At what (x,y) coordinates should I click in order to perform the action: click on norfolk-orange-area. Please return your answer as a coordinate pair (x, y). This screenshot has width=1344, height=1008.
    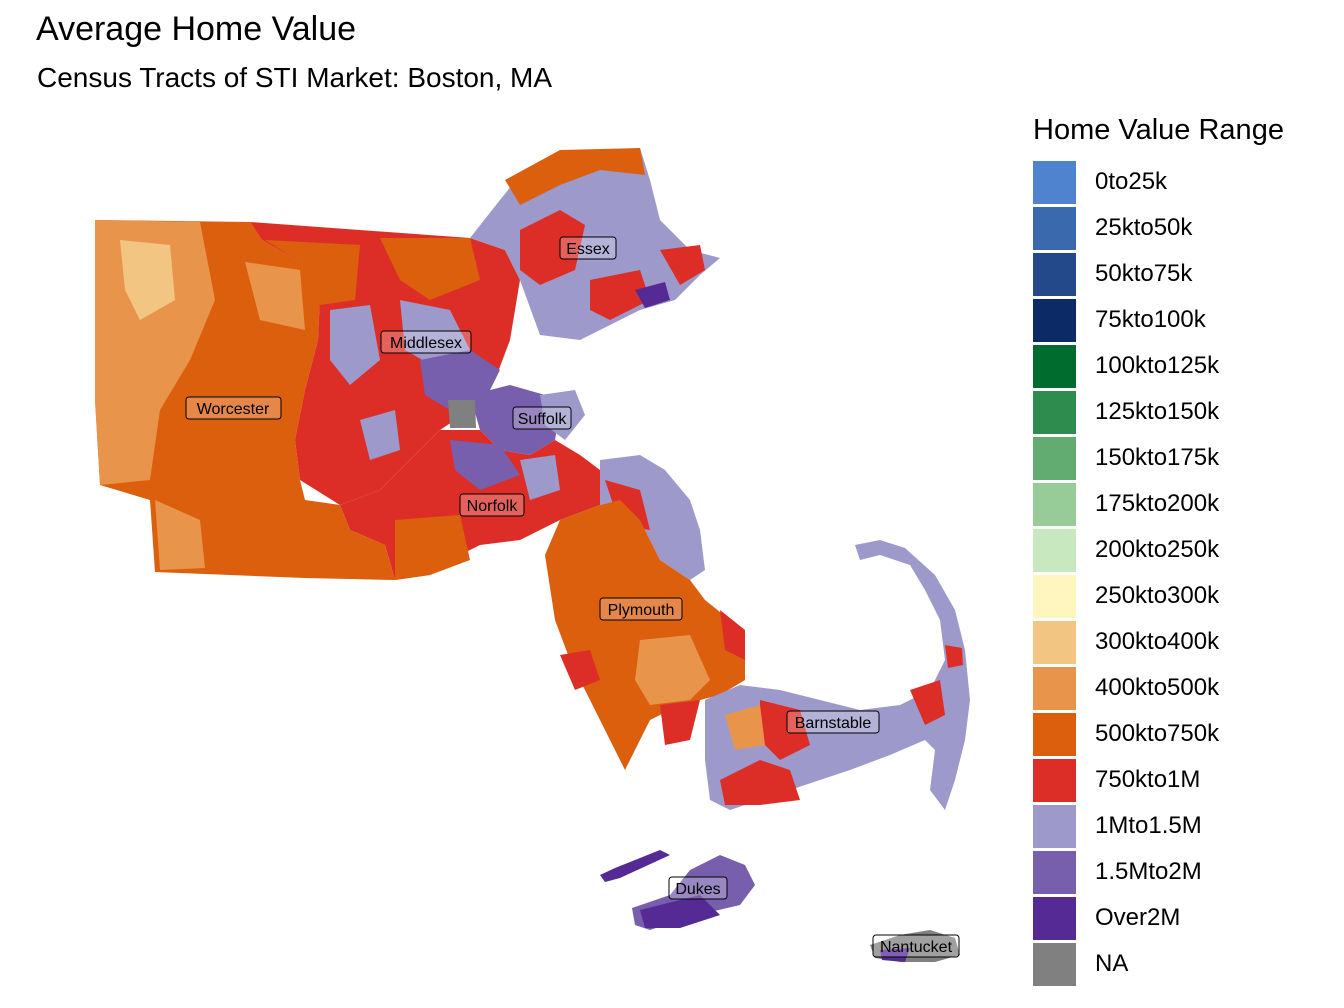
    Looking at the image, I should click on (350, 540).